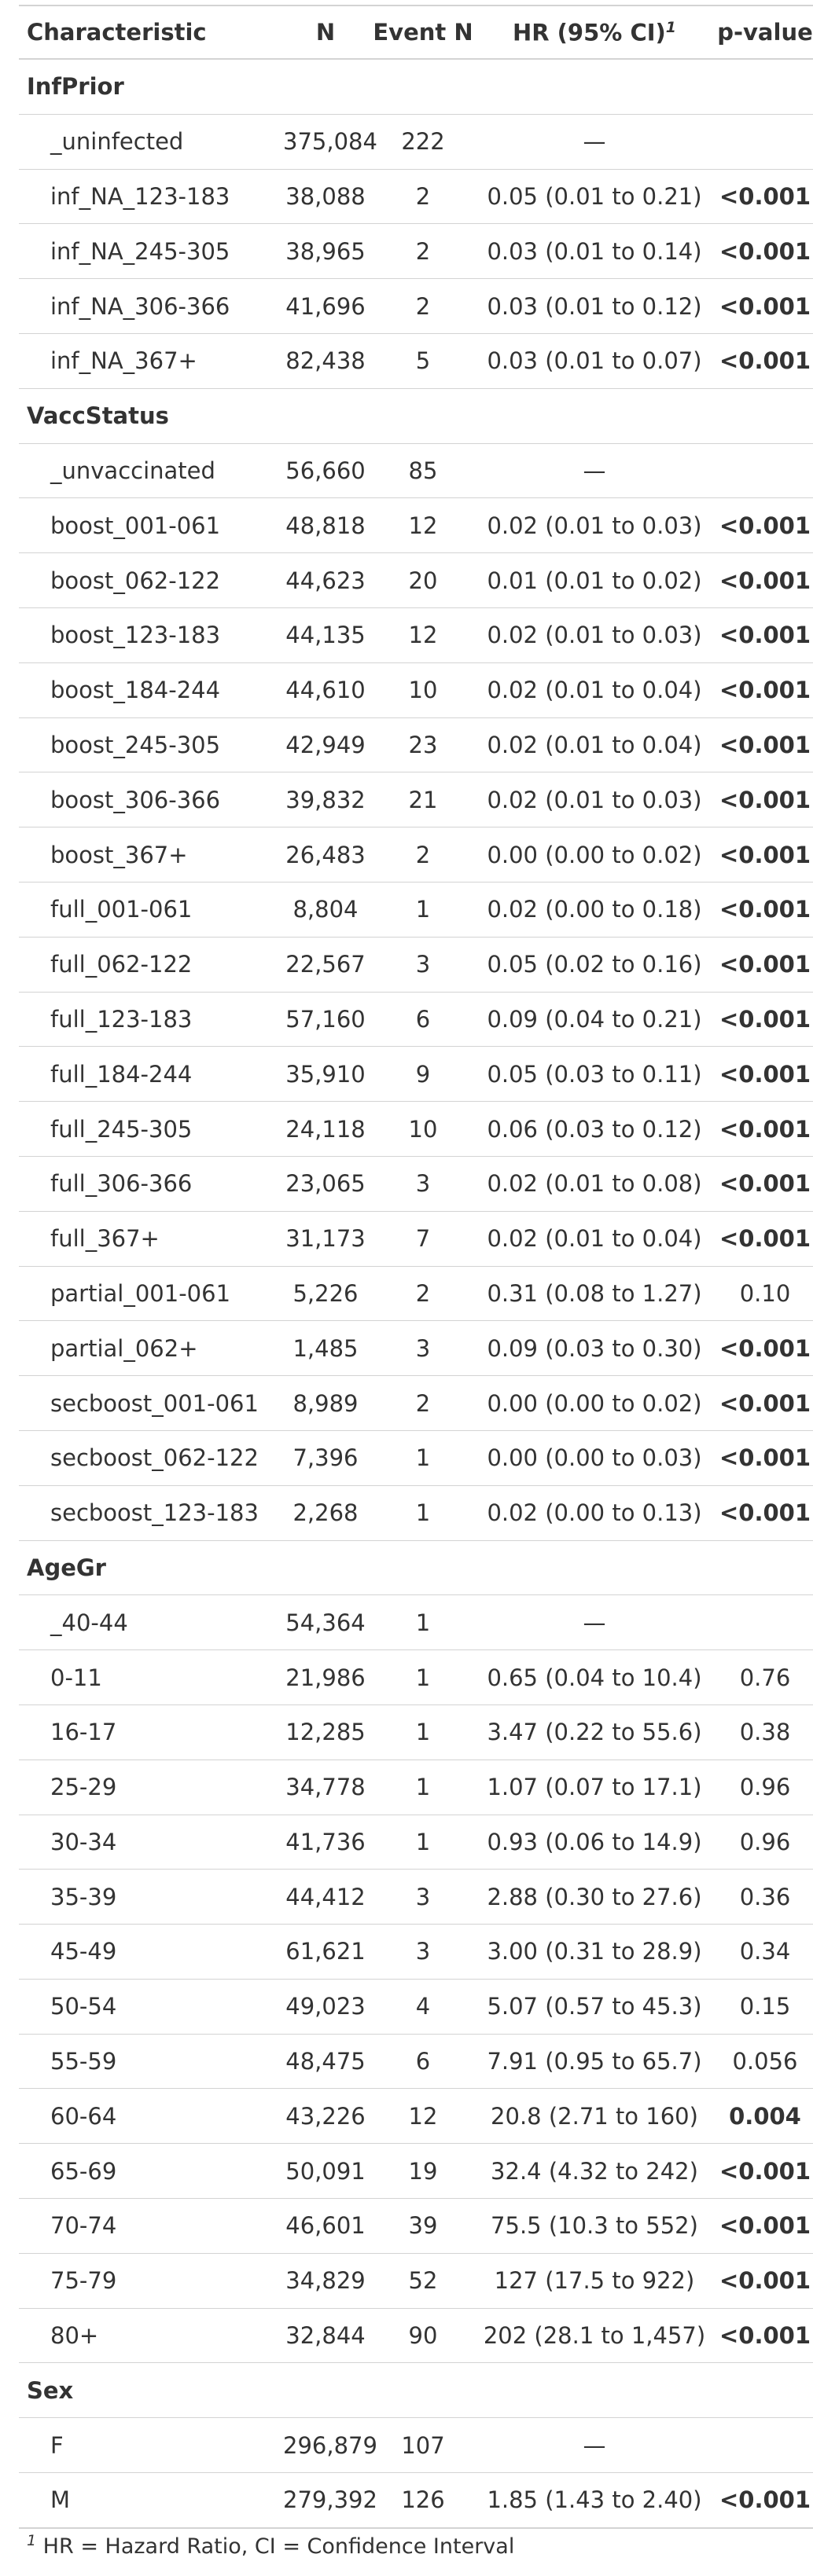 The width and height of the screenshot is (813, 2576). Describe the element at coordinates (423, 361) in the screenshot. I see `row-event-n: 5` at that location.